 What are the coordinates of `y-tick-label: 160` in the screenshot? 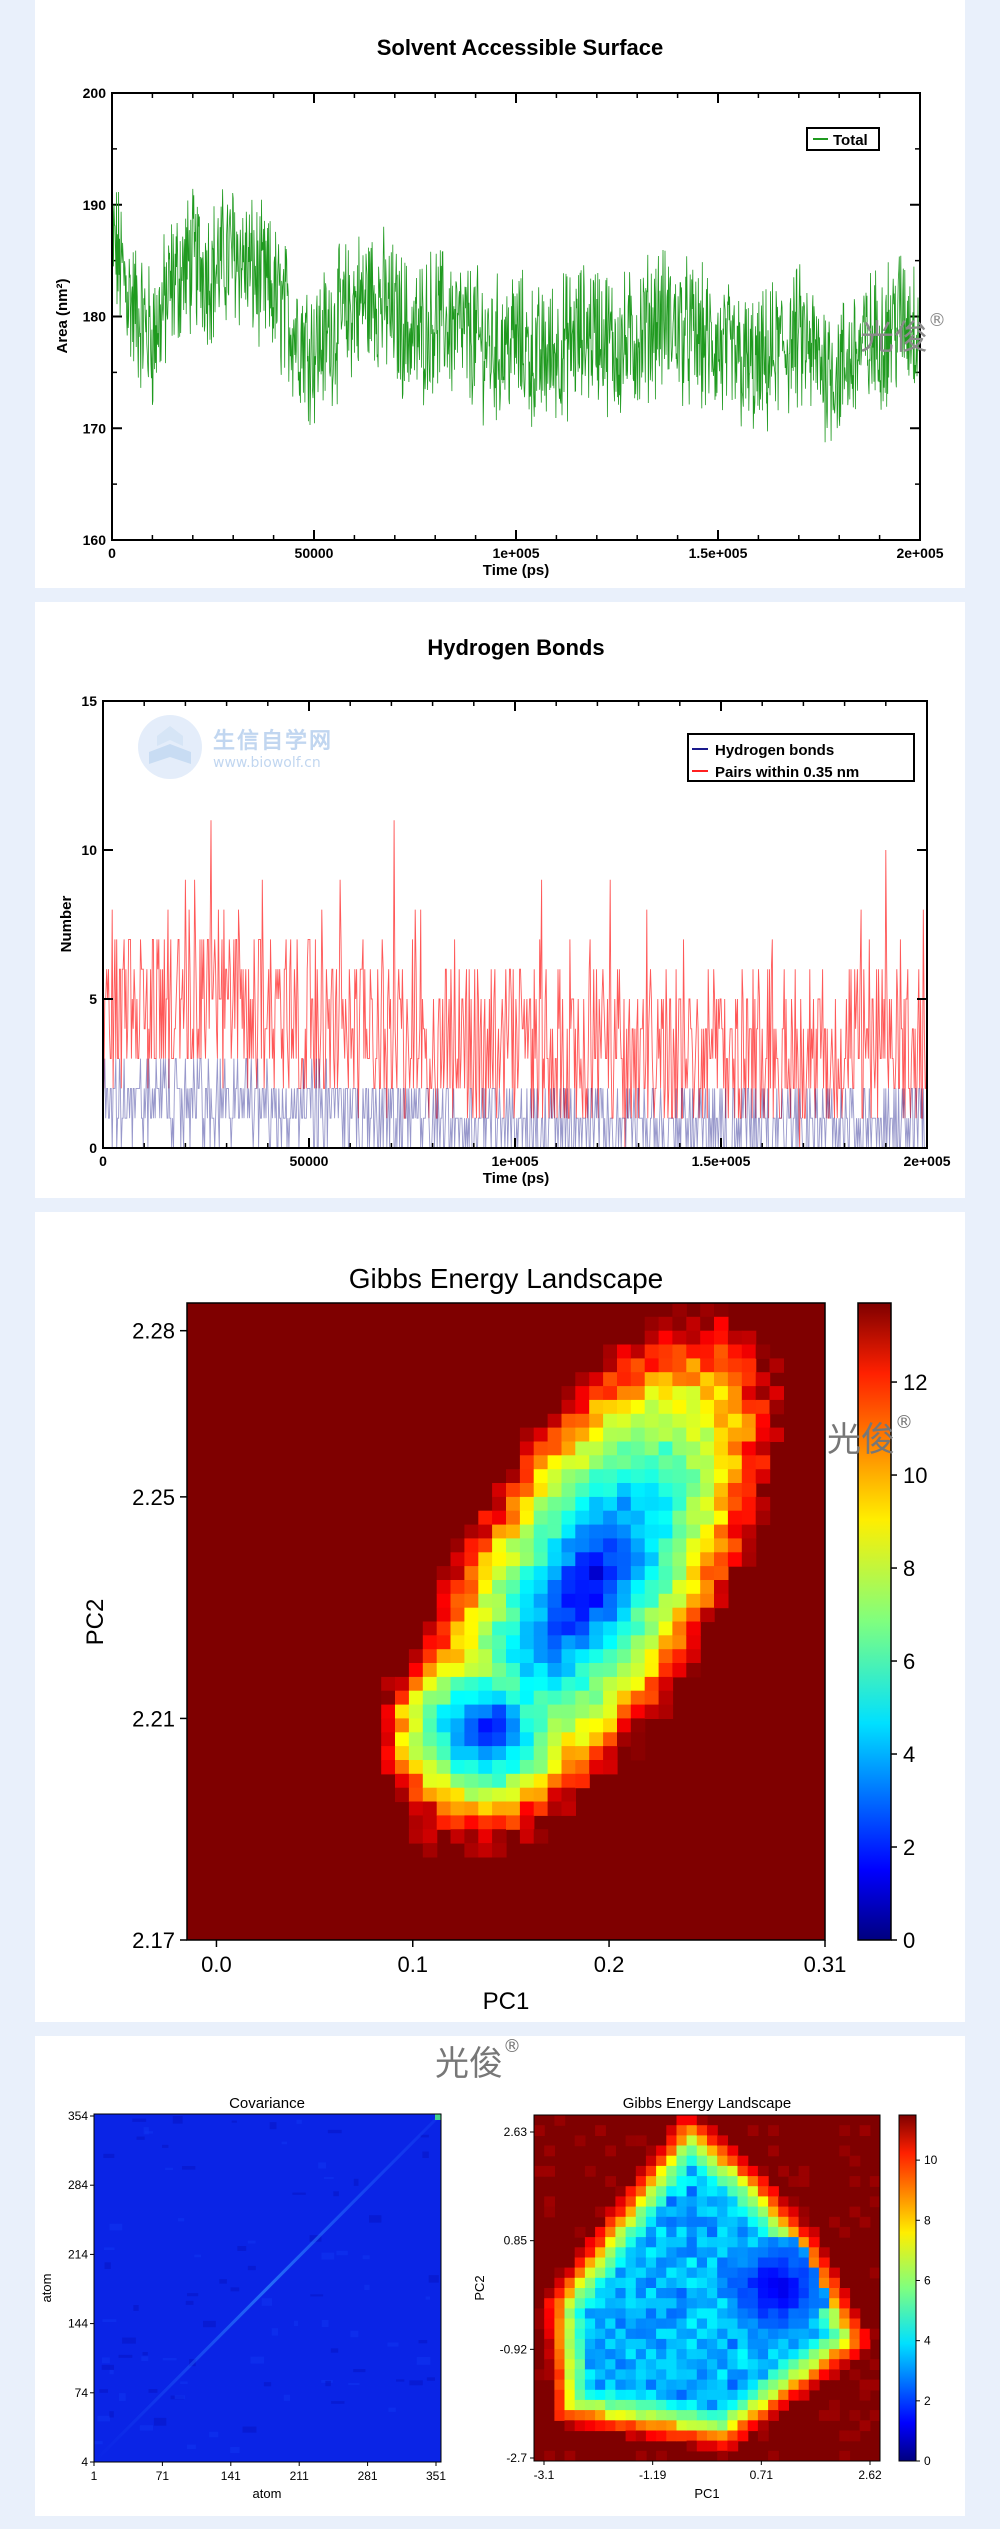 It's located at (95, 540).